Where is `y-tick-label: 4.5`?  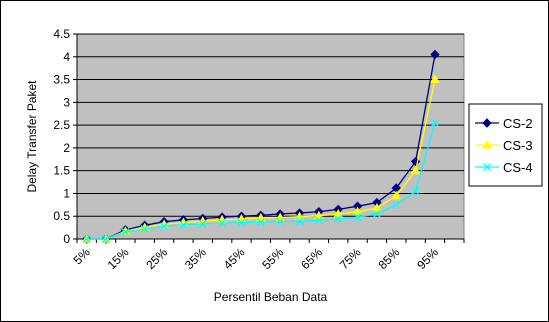
y-tick-label: 4.5 is located at coordinates (61, 34).